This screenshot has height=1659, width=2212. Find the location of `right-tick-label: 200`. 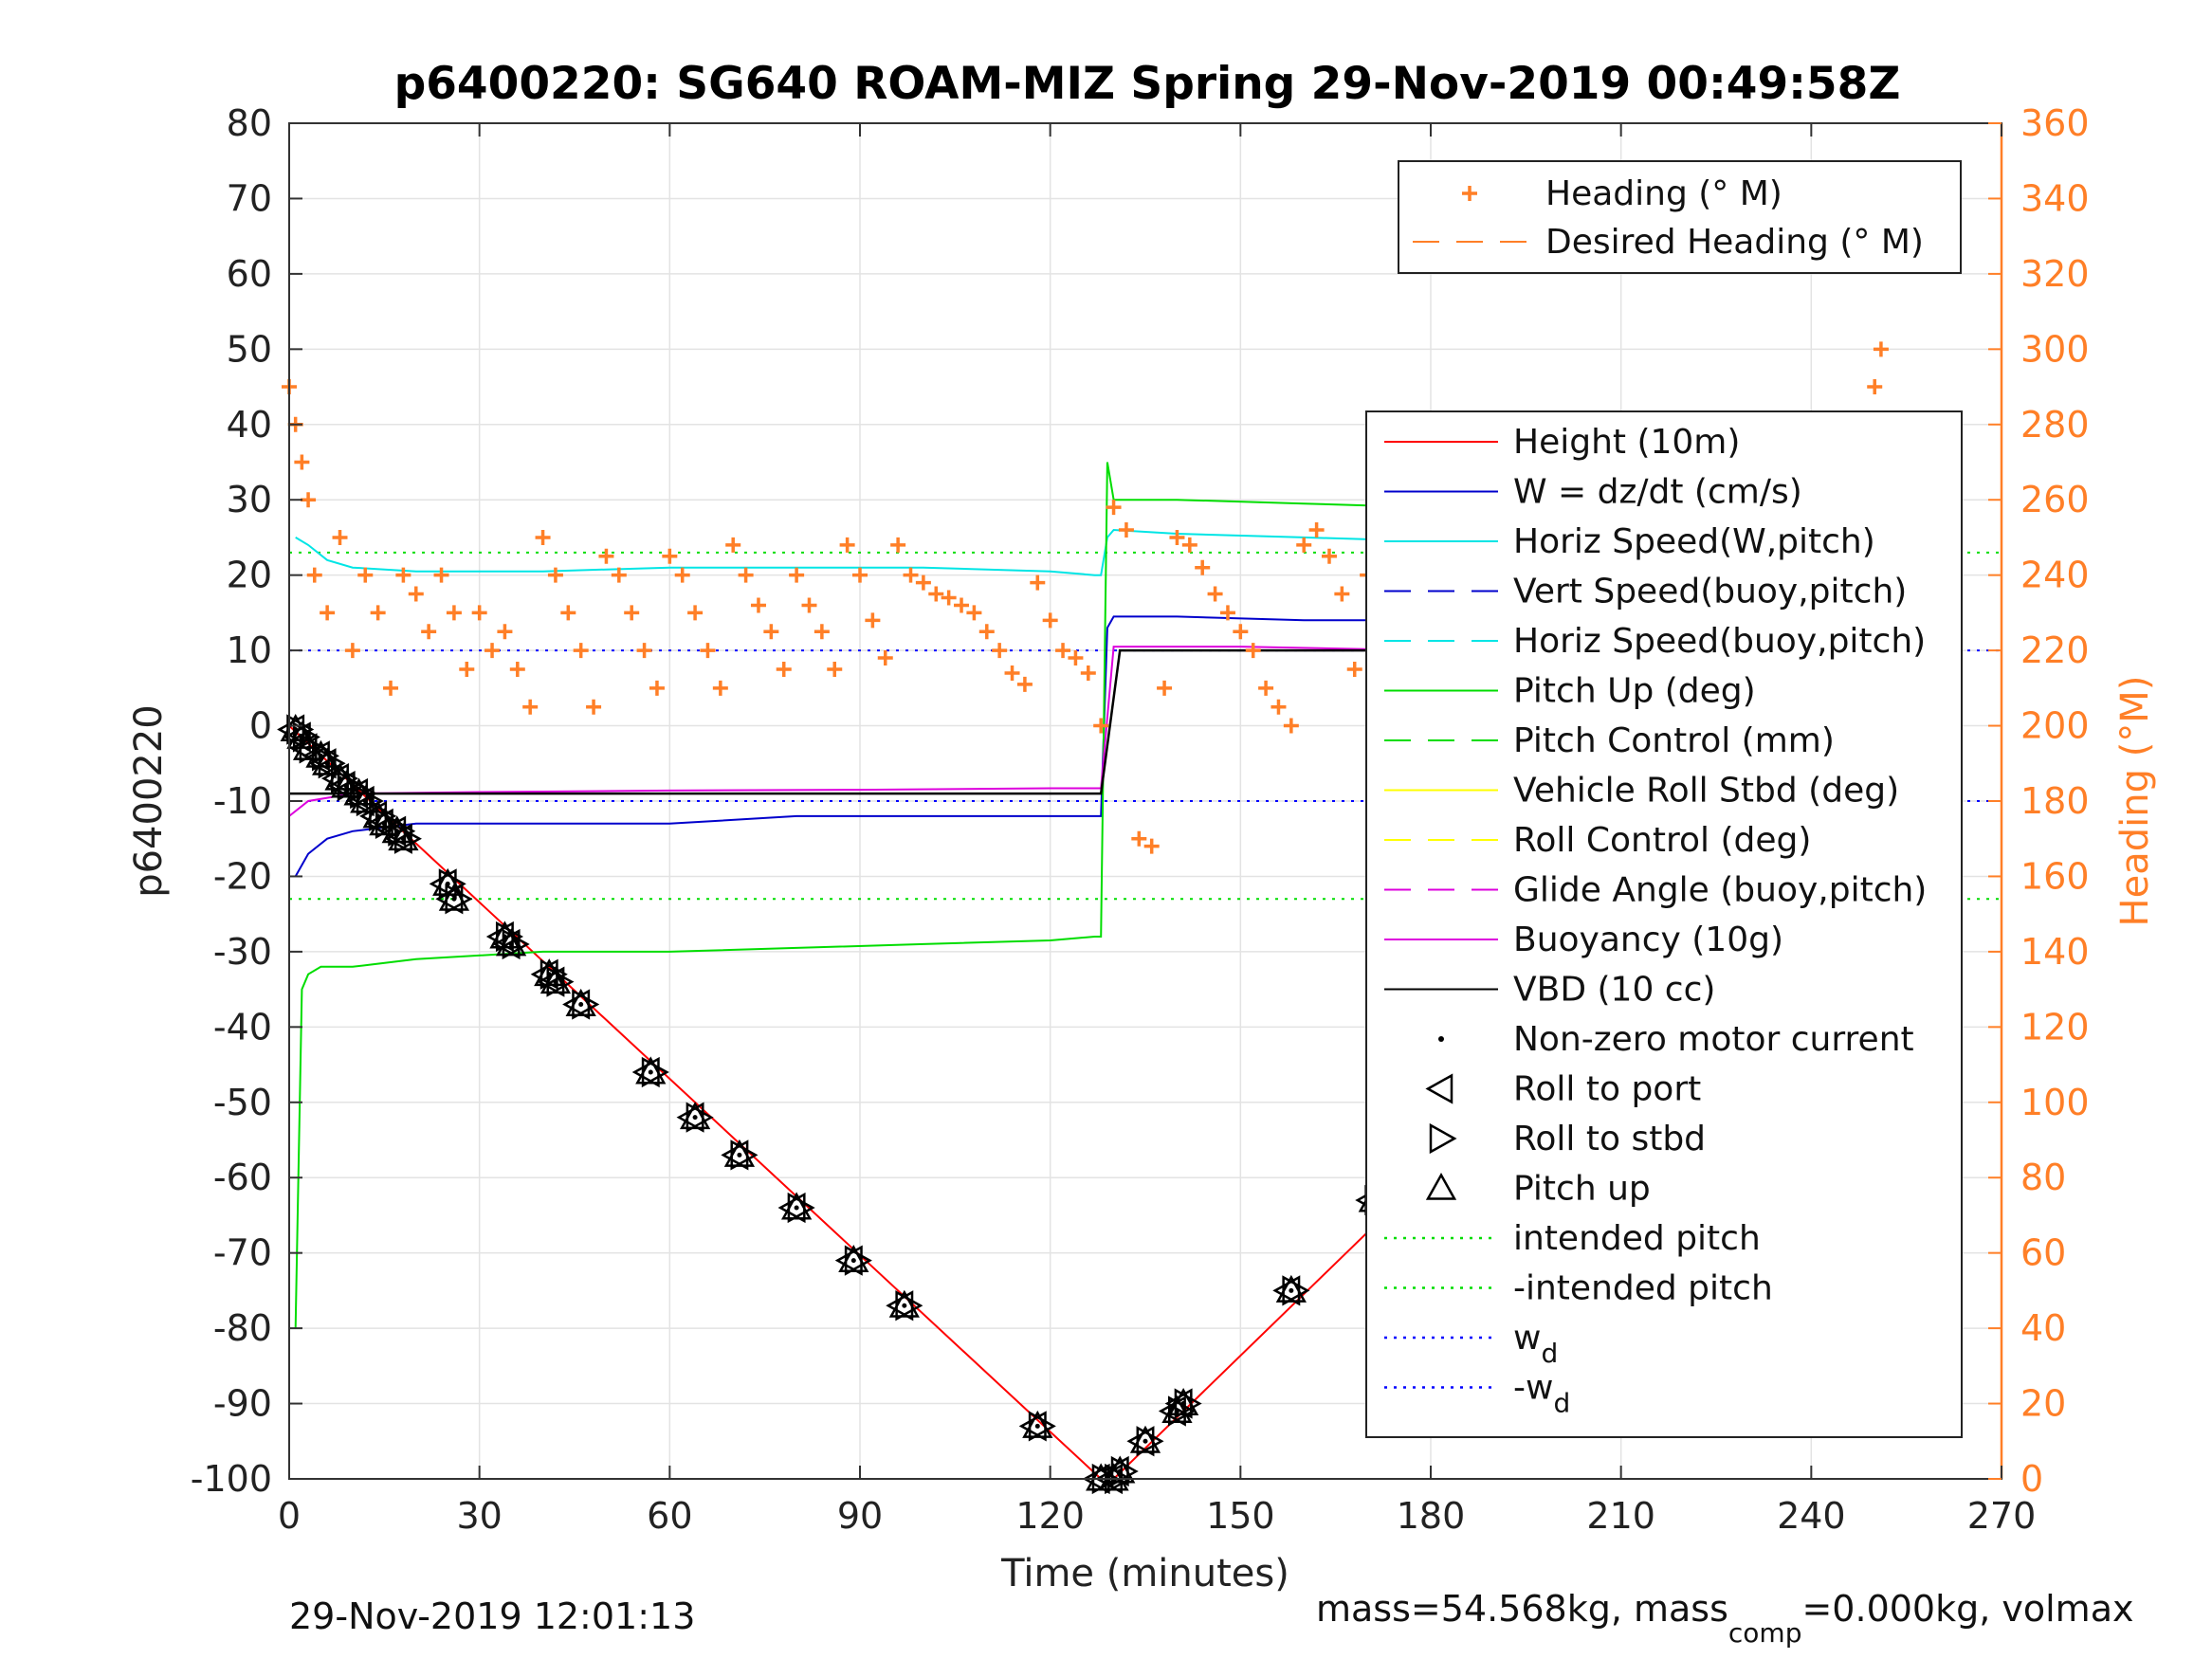

right-tick-label: 200 is located at coordinates (2055, 726).